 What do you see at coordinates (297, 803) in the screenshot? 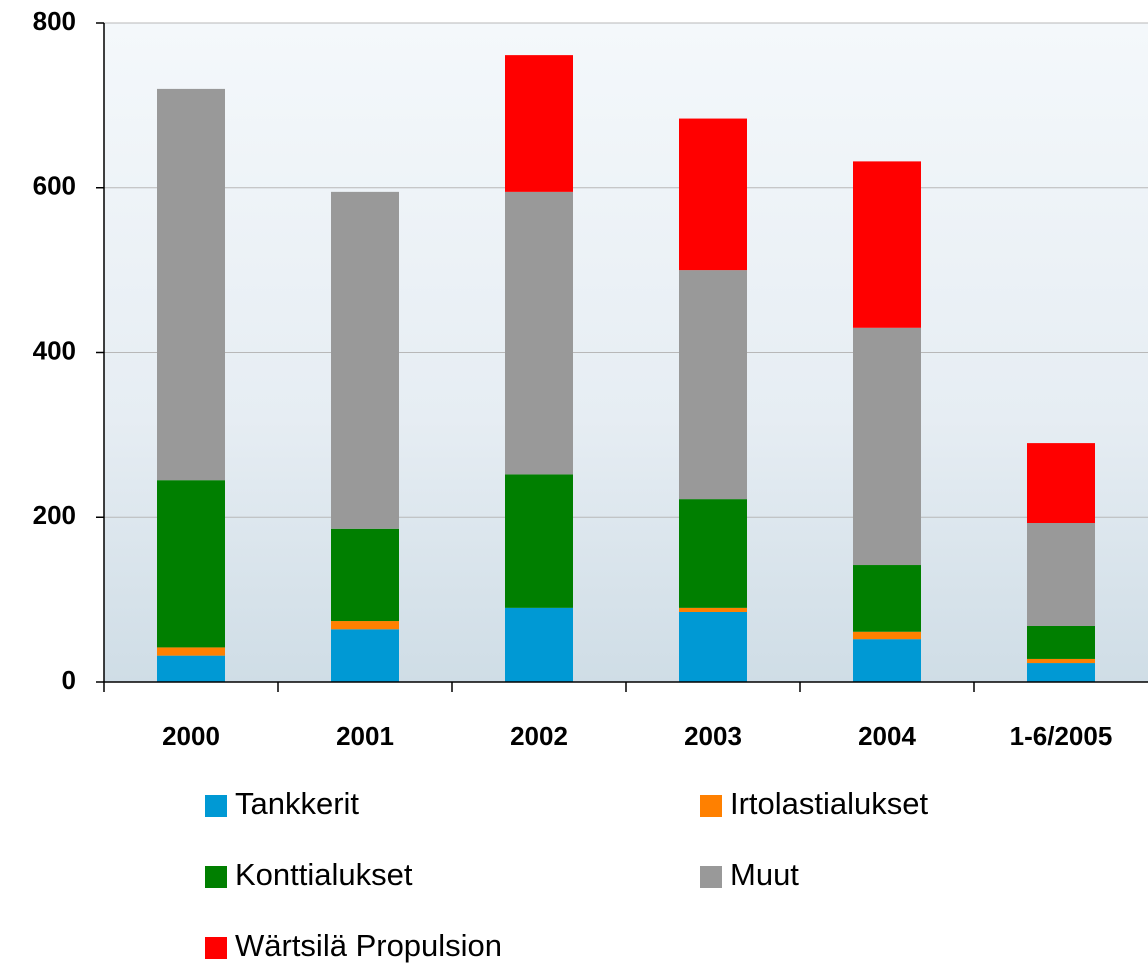
I see `legend-label: Tankkerit` at bounding box center [297, 803].